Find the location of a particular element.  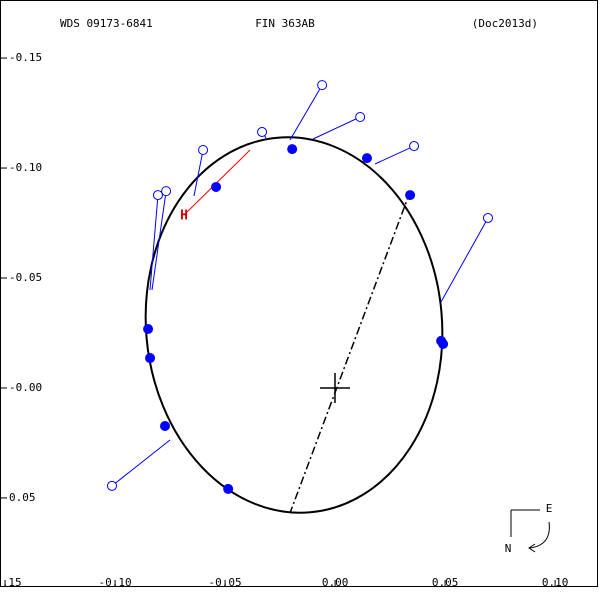

y-tick-label: -0.00 is located at coordinates (25, 387).